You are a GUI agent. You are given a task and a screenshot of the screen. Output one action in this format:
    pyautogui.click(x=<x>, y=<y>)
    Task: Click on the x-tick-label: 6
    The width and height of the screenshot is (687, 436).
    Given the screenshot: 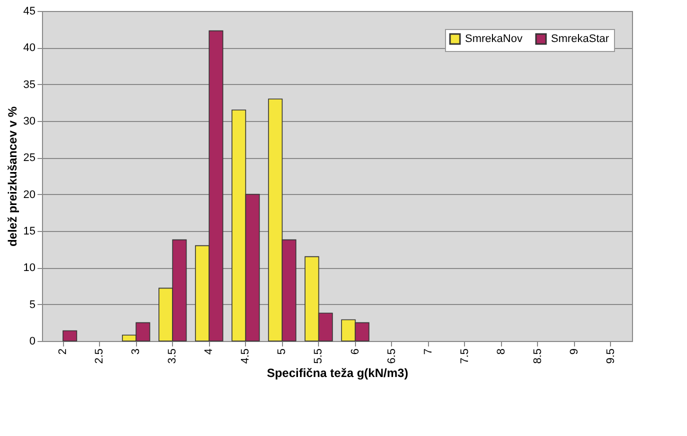 What is the action you would take?
    pyautogui.click(x=355, y=351)
    